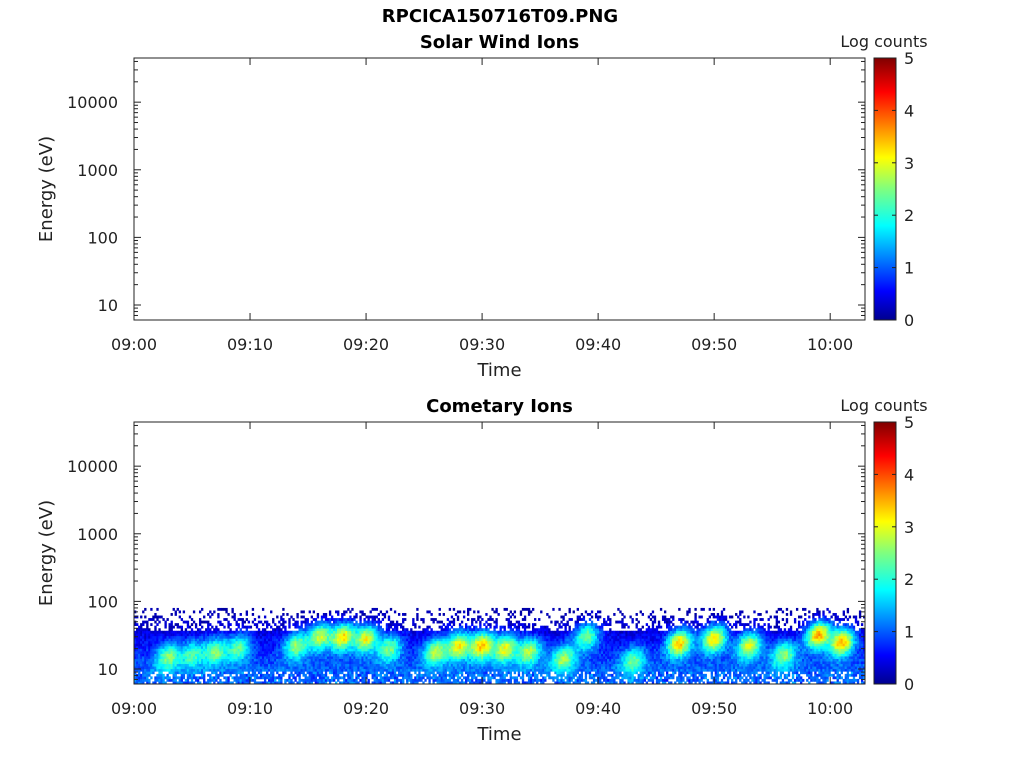 The image size is (1024, 768). I want to click on x-tick-label: 09:10, so click(250, 344).